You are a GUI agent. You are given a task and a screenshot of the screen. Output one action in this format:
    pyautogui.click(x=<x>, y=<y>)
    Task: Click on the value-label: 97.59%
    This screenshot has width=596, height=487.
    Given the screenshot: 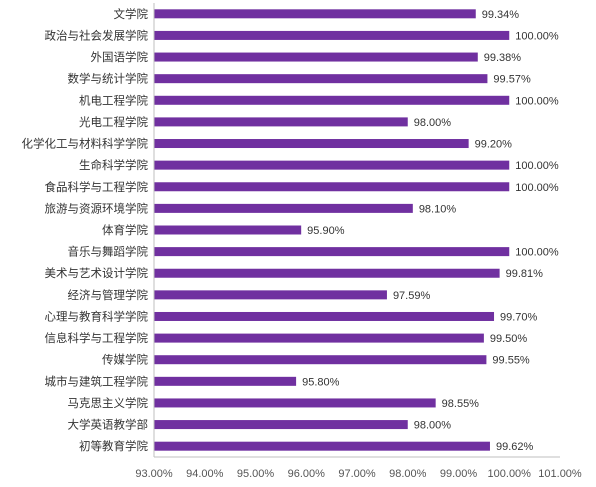 What is the action you would take?
    pyautogui.click(x=412, y=296)
    